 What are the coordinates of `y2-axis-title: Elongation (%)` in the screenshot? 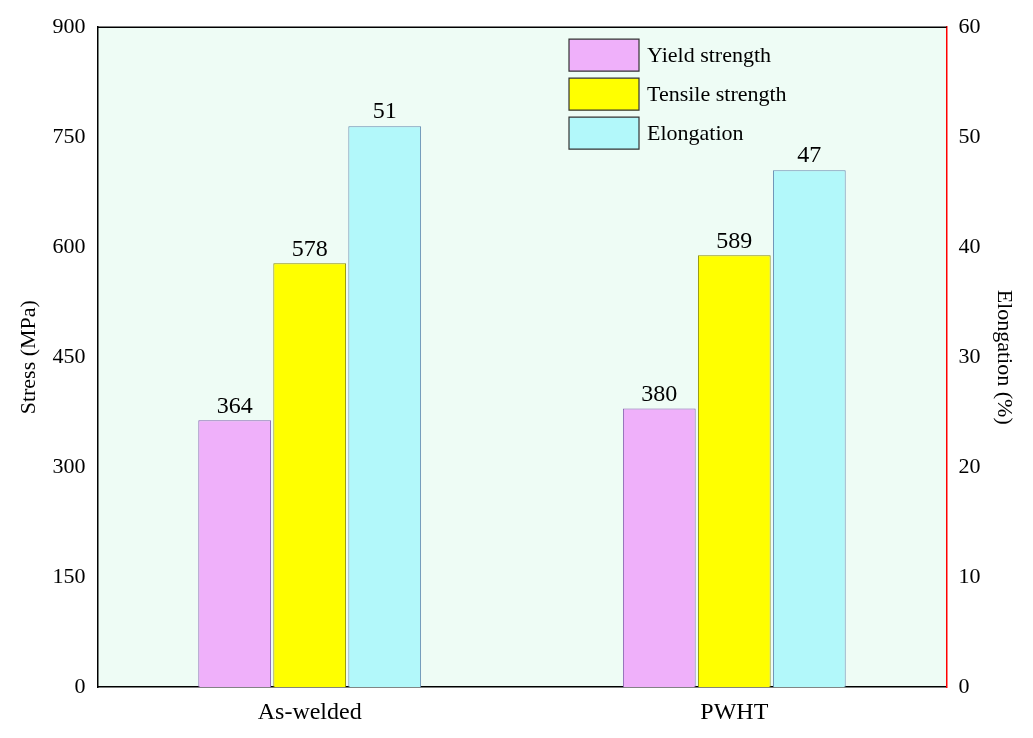 It's located at (1006, 357).